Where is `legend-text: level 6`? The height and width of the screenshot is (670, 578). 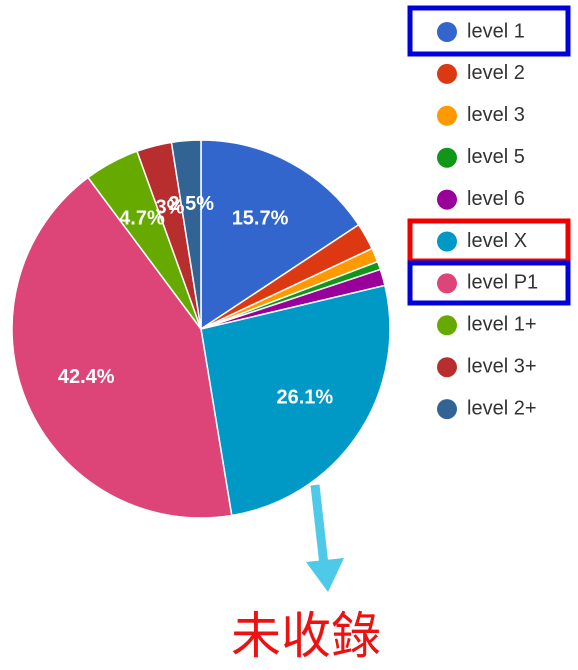
legend-text: level 6 is located at coordinates (496, 199).